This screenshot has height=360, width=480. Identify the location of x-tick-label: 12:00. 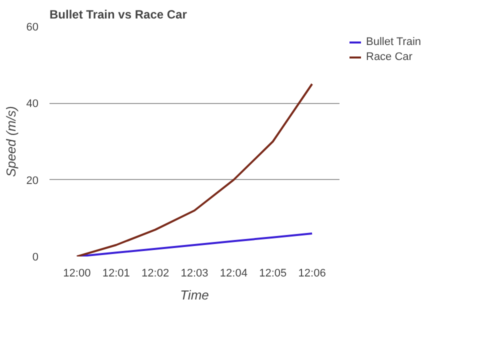
(77, 274).